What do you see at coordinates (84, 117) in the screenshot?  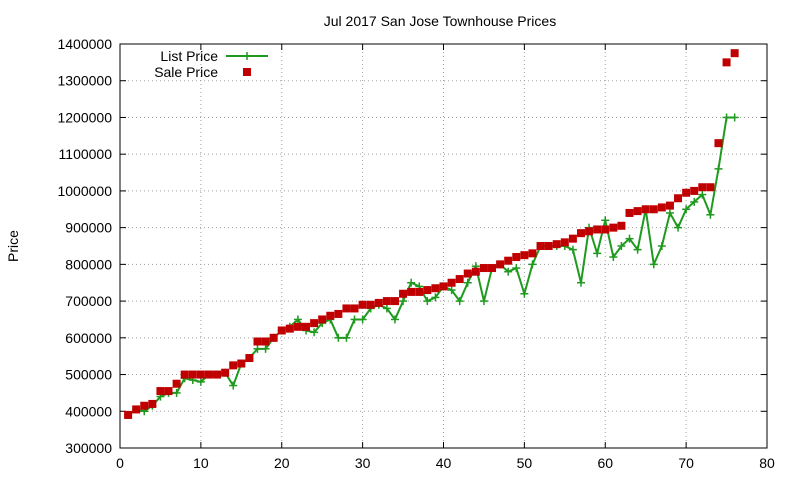 I see `y-tick-label: 1200000` at bounding box center [84, 117].